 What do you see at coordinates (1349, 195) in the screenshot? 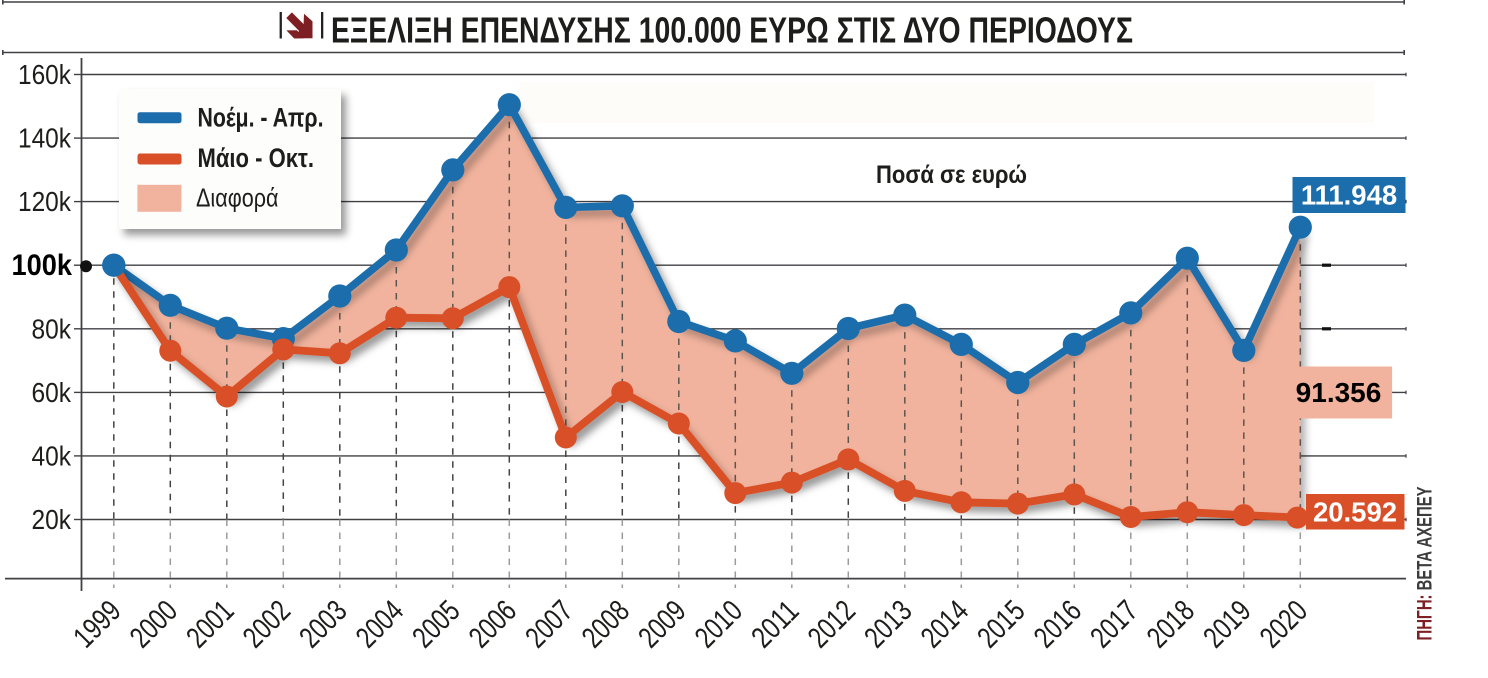
I see `svg-text: 111.948` at bounding box center [1349, 195].